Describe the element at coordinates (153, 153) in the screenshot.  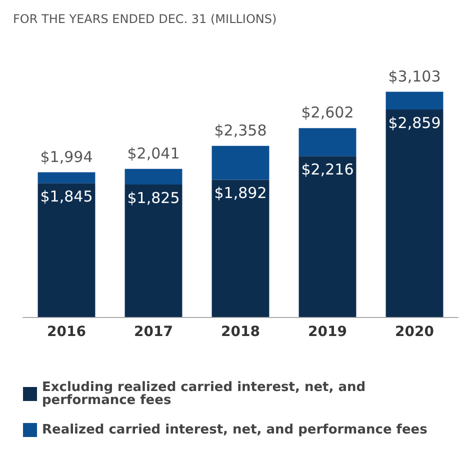
I see `total-label: $2,041` at that location.